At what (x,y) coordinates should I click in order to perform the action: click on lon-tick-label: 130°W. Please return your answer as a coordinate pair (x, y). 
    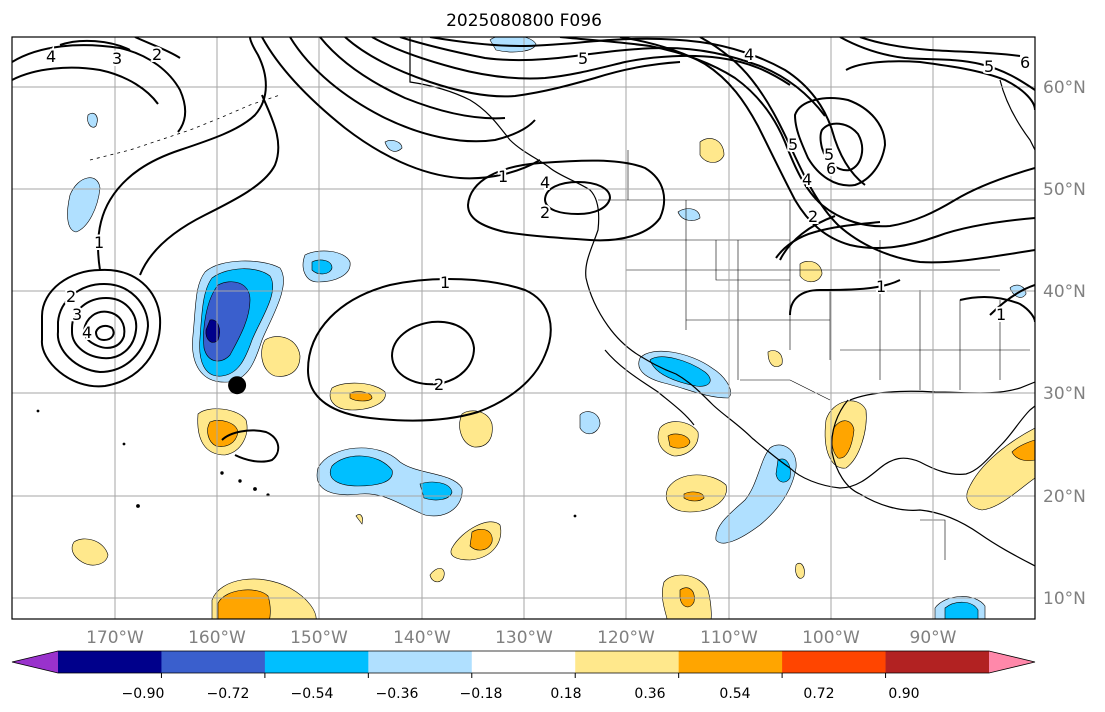
    Looking at the image, I should click on (524, 638).